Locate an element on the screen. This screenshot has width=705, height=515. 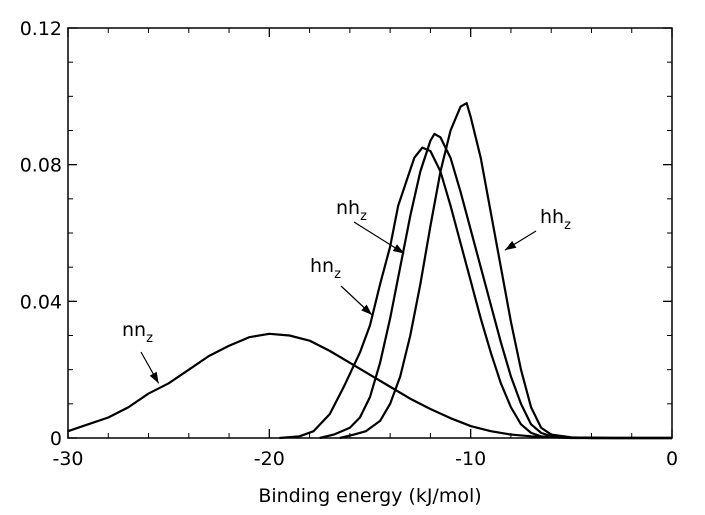
annotation-label-nn: nnz is located at coordinates (137, 332).